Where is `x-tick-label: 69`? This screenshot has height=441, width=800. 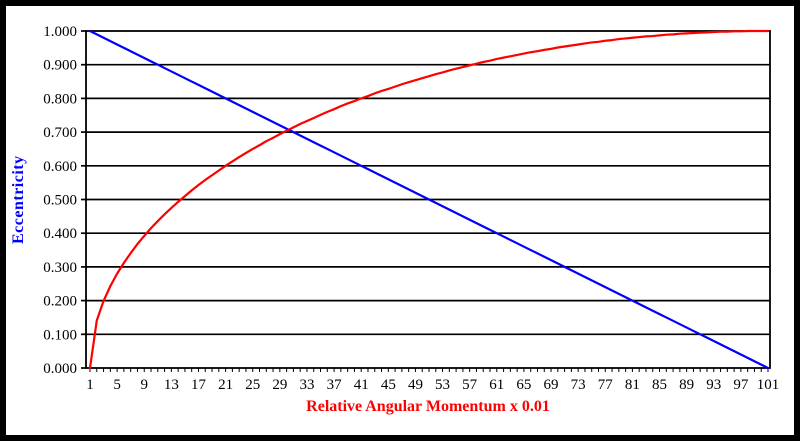
x-tick-label: 69 is located at coordinates (551, 385).